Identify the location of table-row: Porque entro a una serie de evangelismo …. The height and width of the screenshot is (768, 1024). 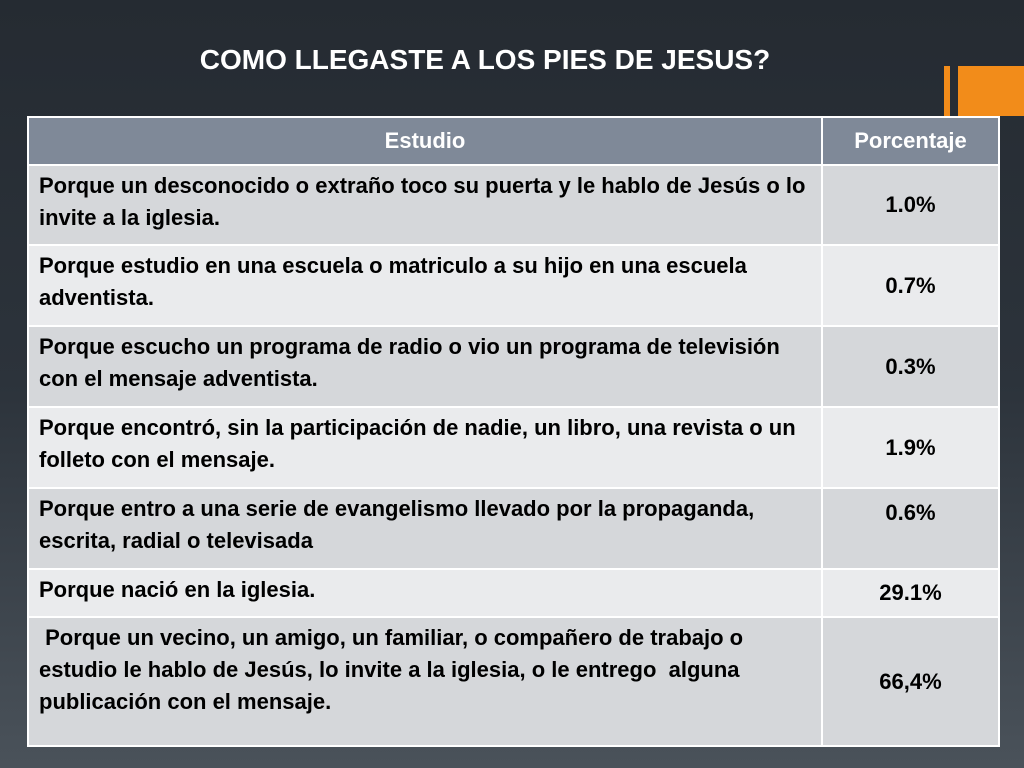
(513, 528).